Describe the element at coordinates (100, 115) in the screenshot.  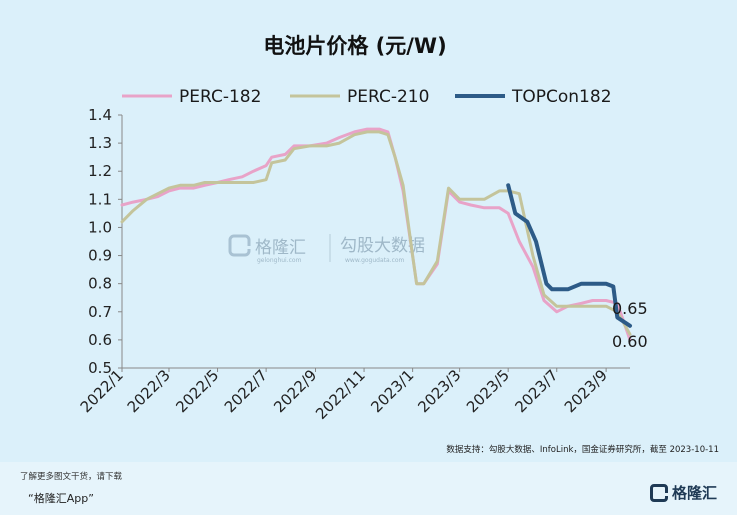
I see `y-tick-label: 1.4` at that location.